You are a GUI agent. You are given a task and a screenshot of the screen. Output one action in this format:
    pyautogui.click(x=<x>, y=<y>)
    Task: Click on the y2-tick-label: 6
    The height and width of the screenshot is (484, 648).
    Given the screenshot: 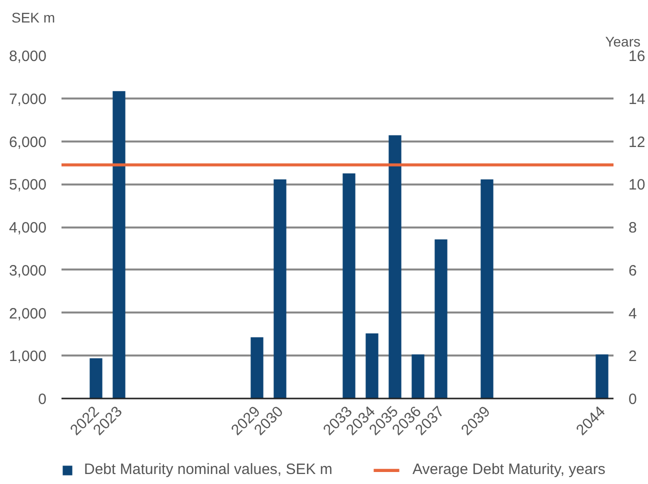 What is the action you would take?
    pyautogui.click(x=632, y=271)
    